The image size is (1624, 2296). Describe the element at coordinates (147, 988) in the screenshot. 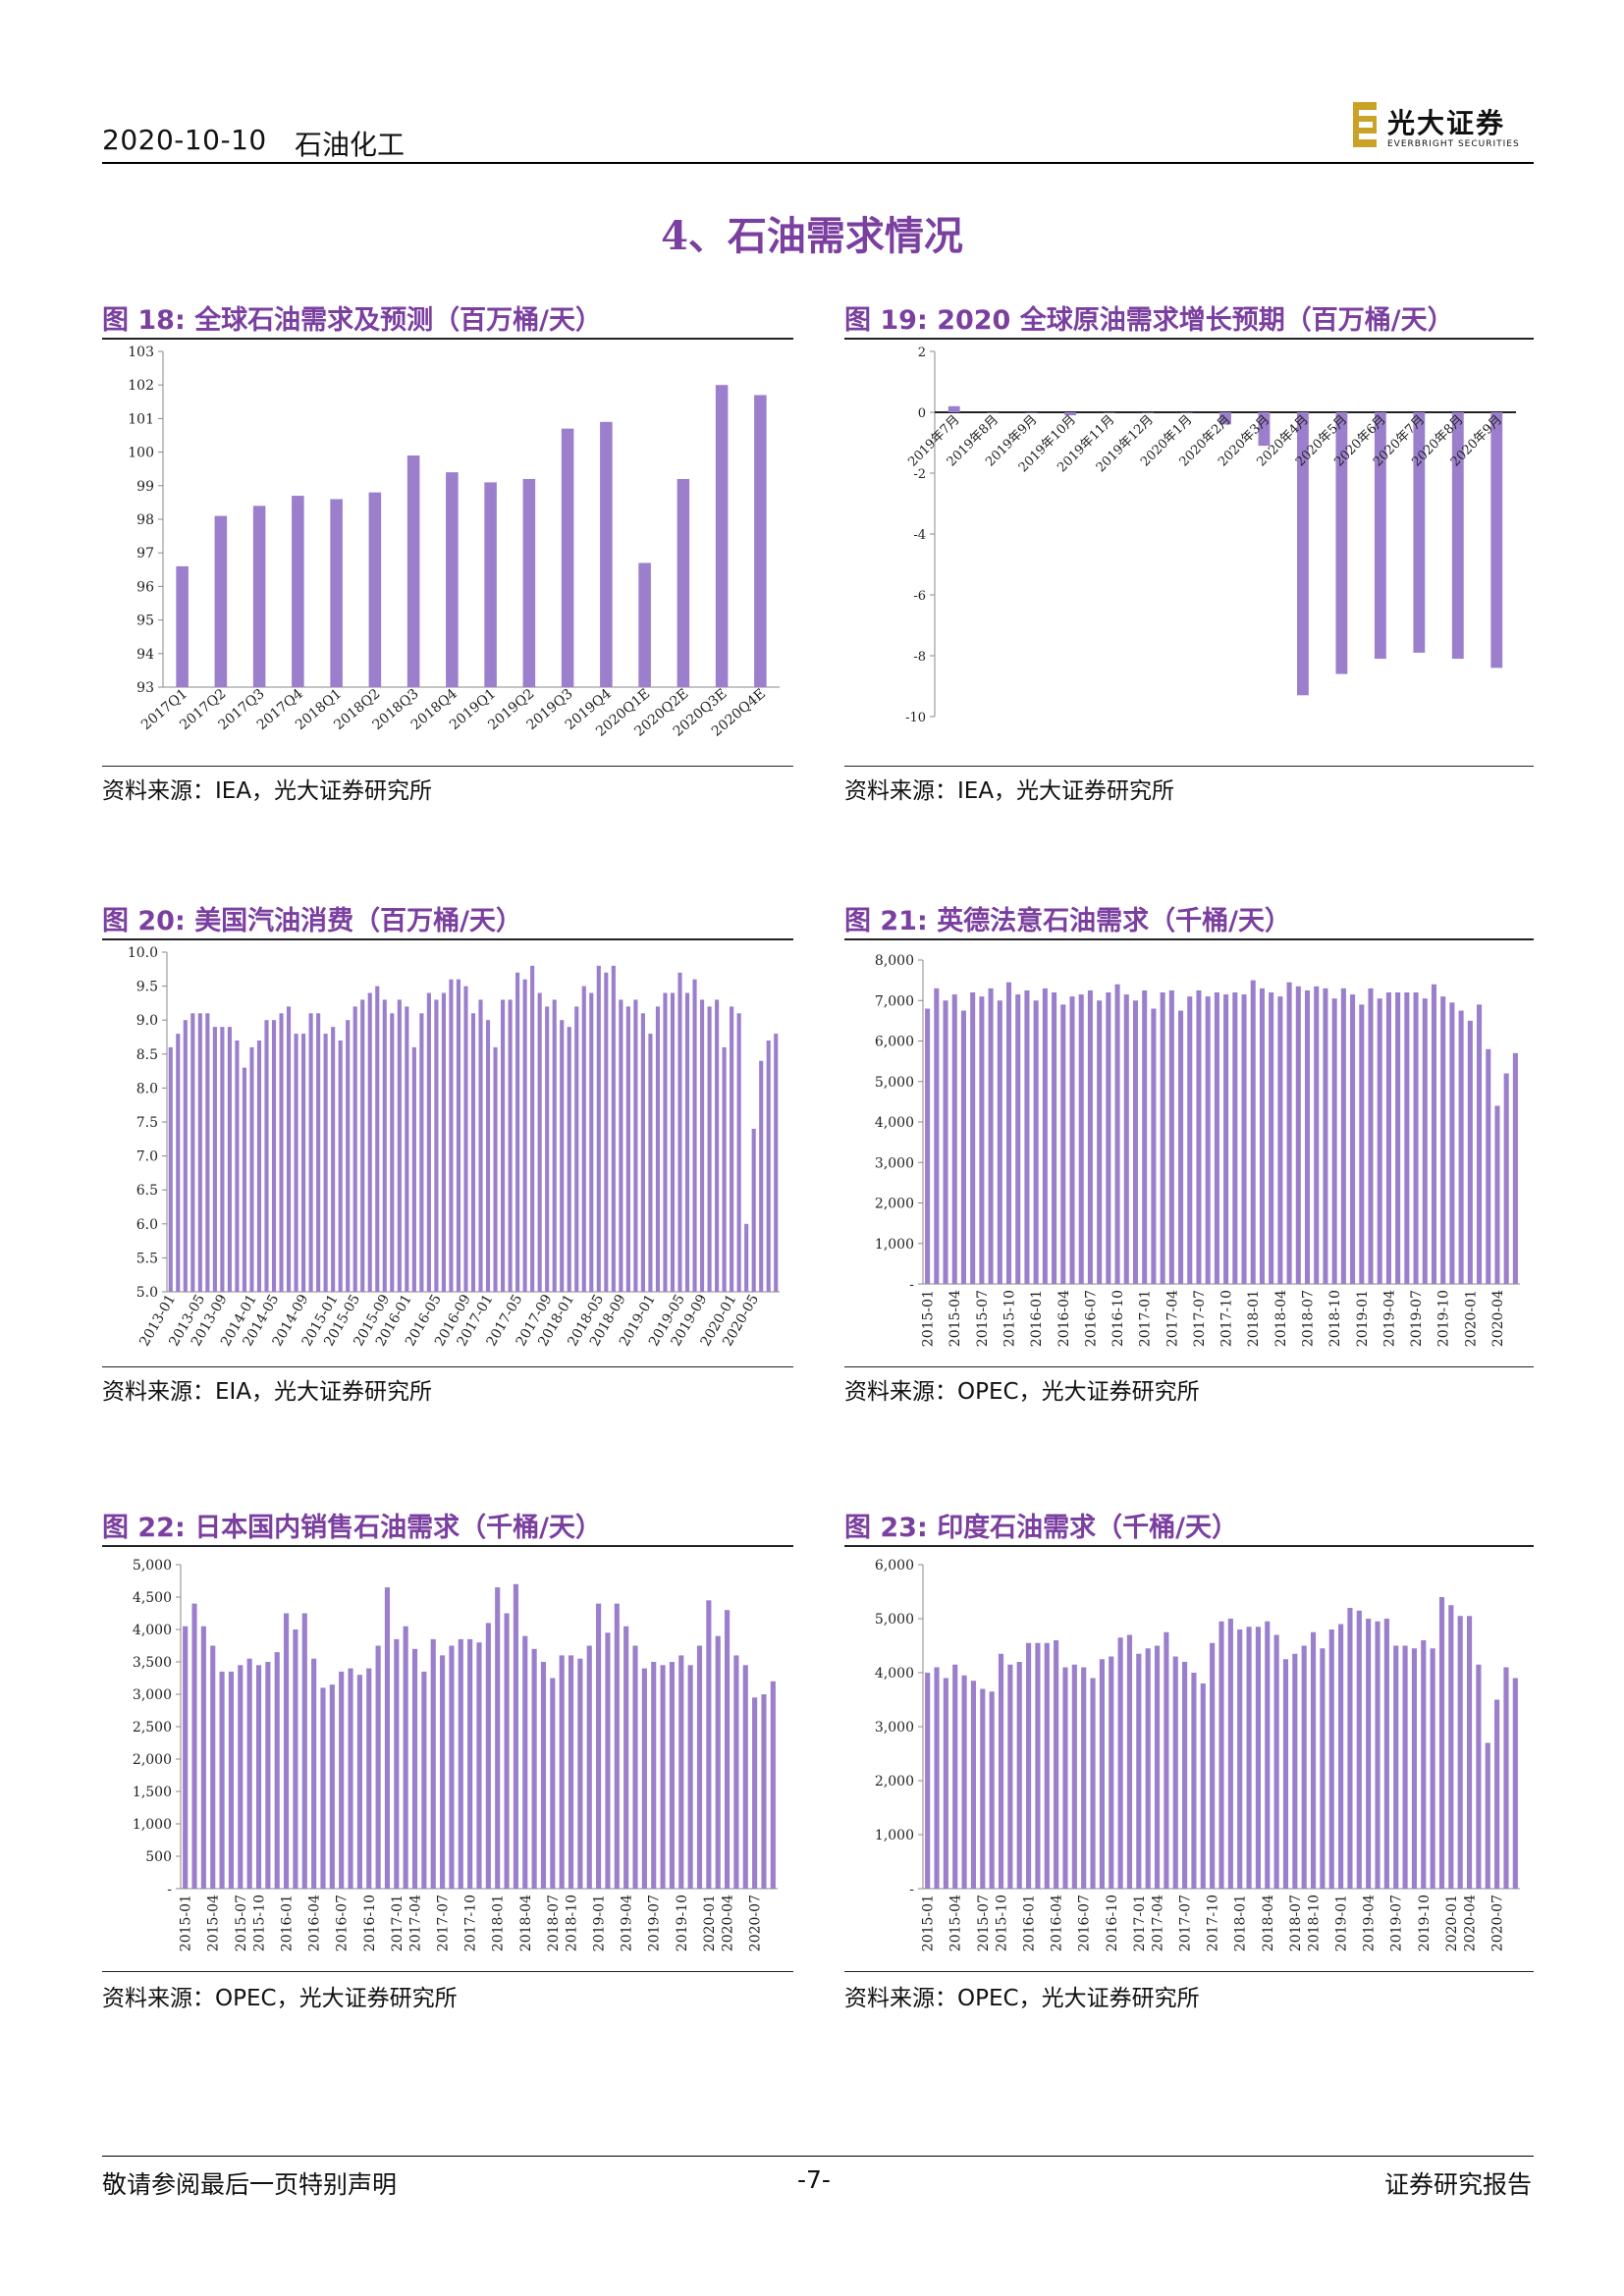

I see `y-tick-label: 9.5` at that location.